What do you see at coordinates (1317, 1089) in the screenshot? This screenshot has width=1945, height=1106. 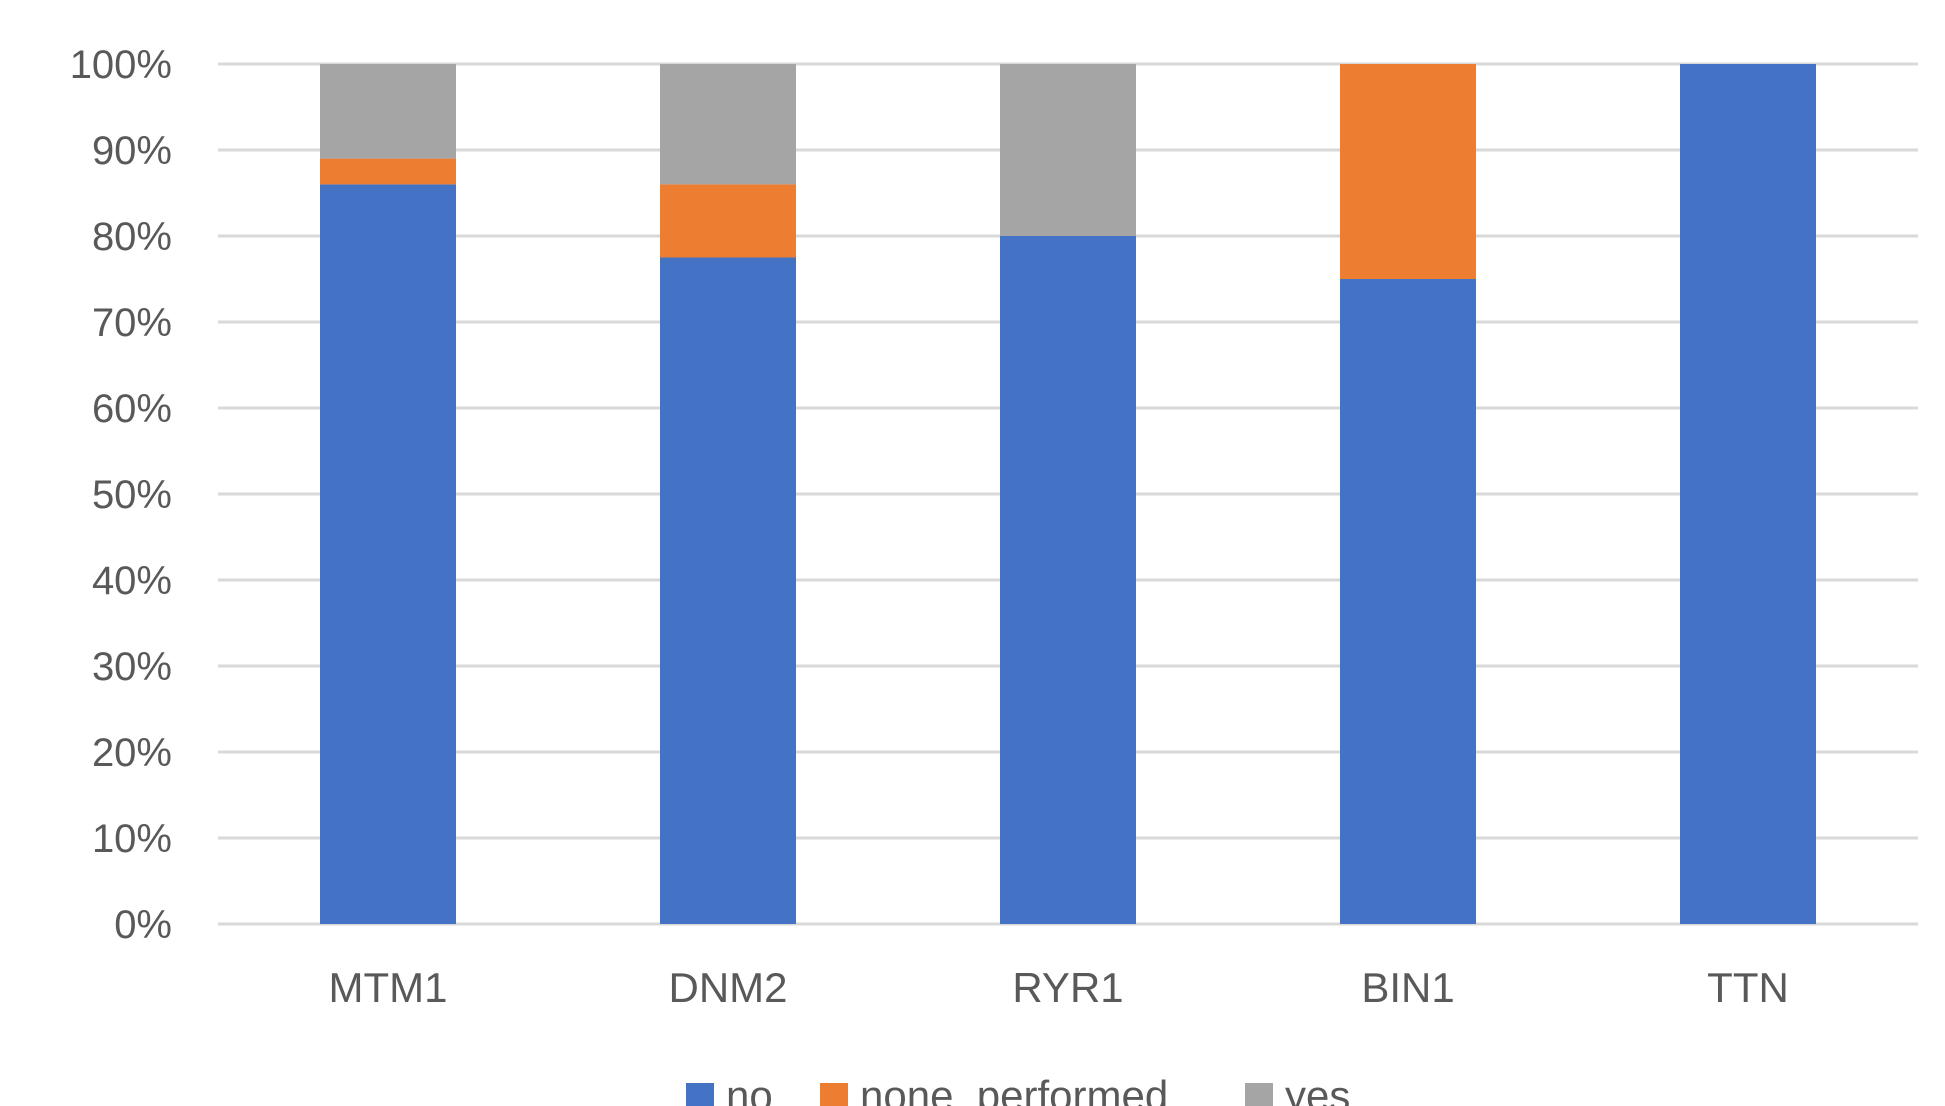 I see `legend-label: yes` at bounding box center [1317, 1089].